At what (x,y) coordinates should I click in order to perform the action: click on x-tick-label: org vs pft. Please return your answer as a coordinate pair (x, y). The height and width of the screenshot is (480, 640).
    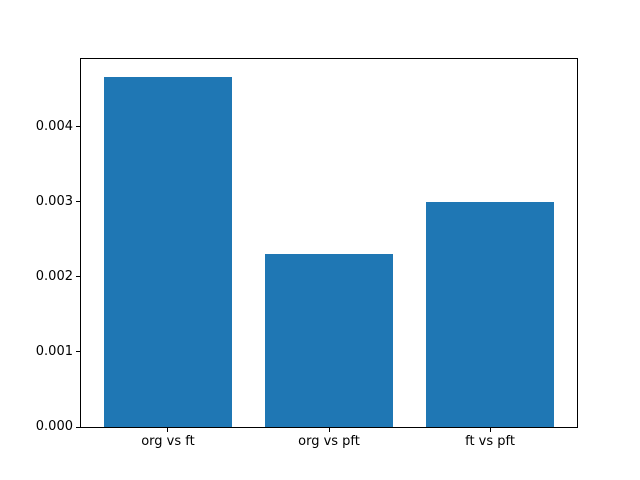
    Looking at the image, I should click on (329, 441).